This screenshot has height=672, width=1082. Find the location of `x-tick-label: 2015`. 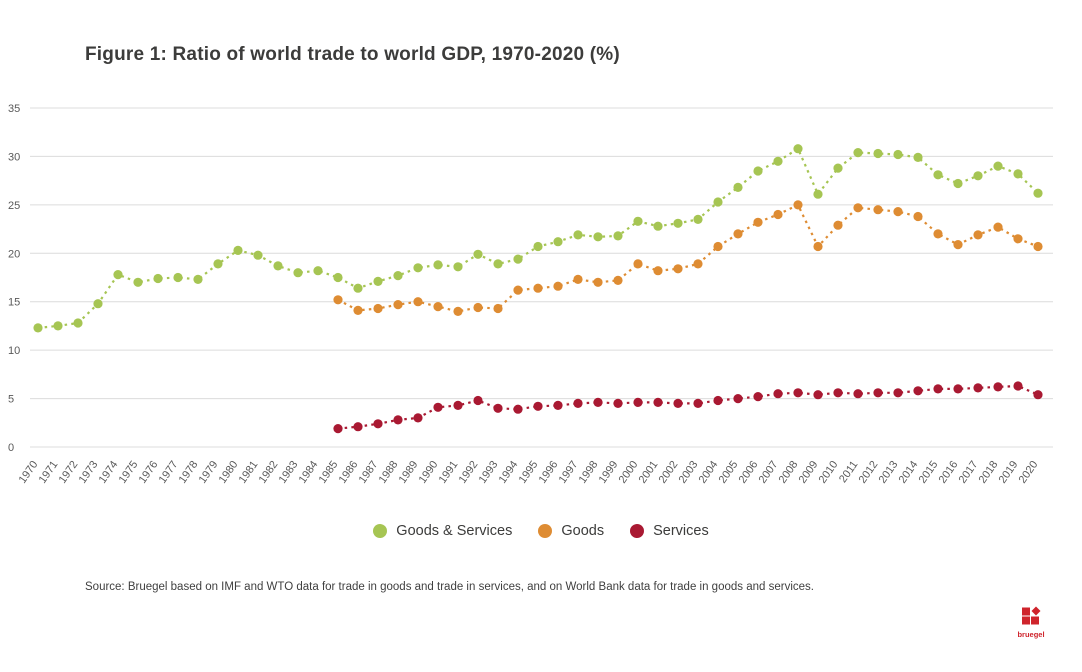

x-tick-label: 2015 is located at coordinates (929, 472).